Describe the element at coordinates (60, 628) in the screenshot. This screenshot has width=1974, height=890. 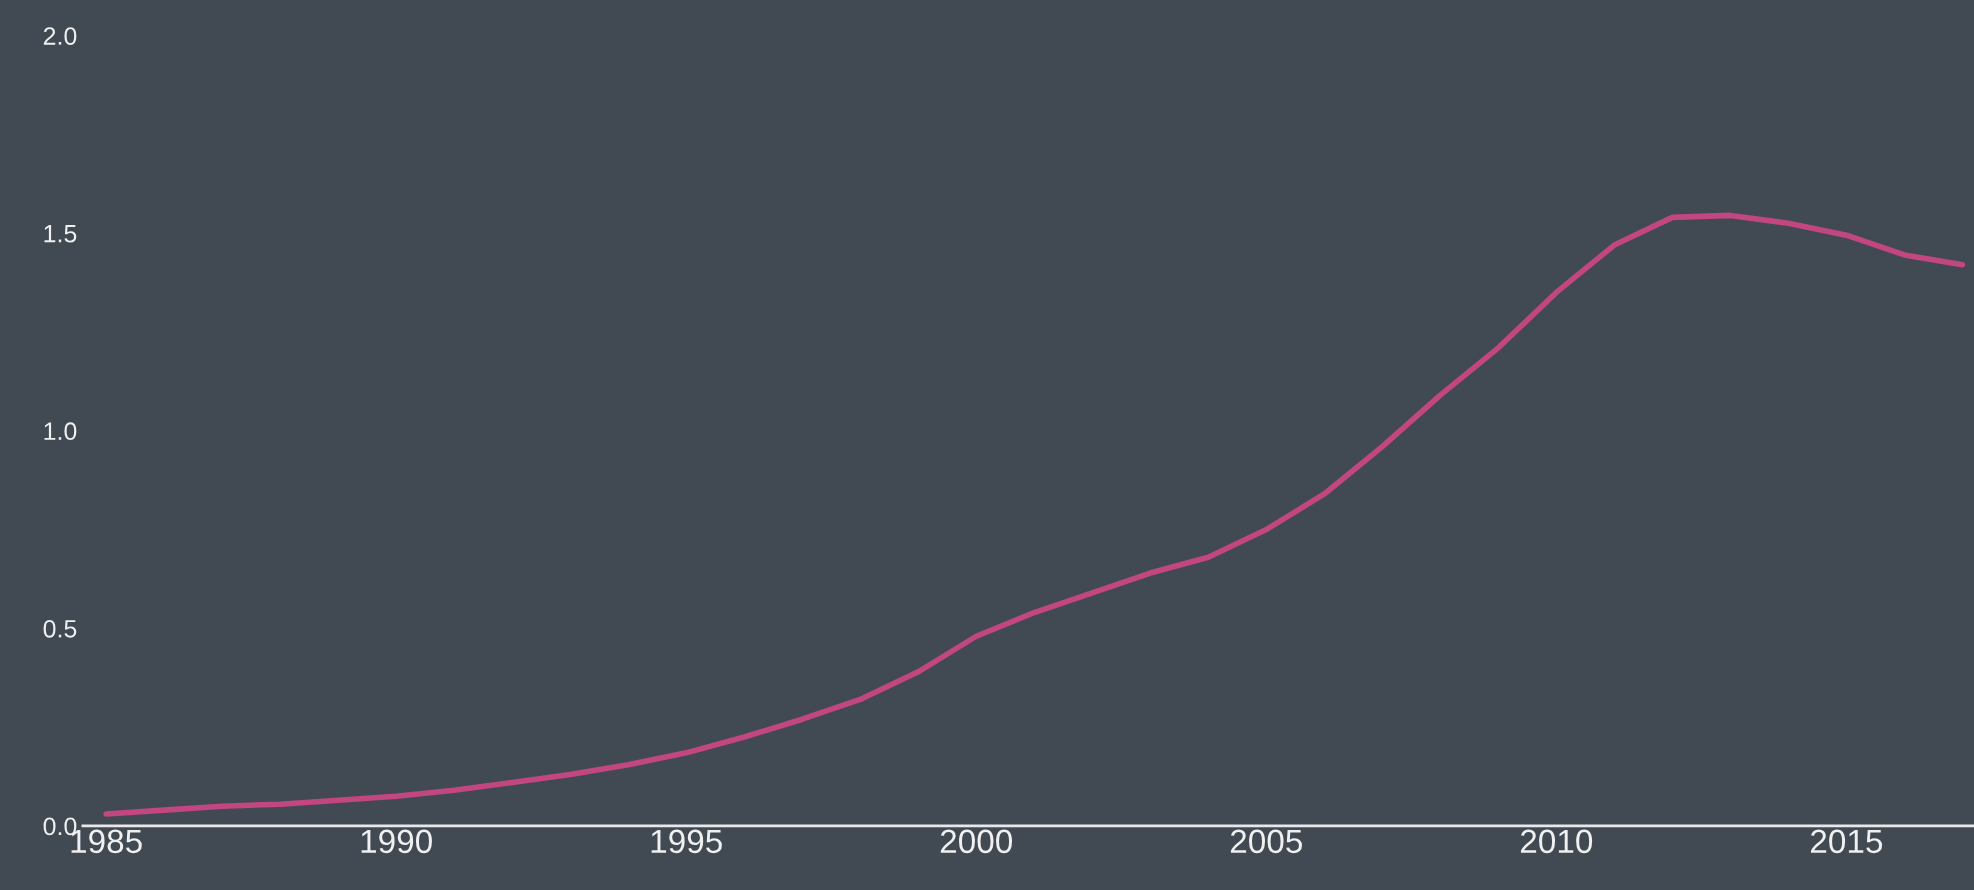
I see `y-tick-label: 0.5` at that location.